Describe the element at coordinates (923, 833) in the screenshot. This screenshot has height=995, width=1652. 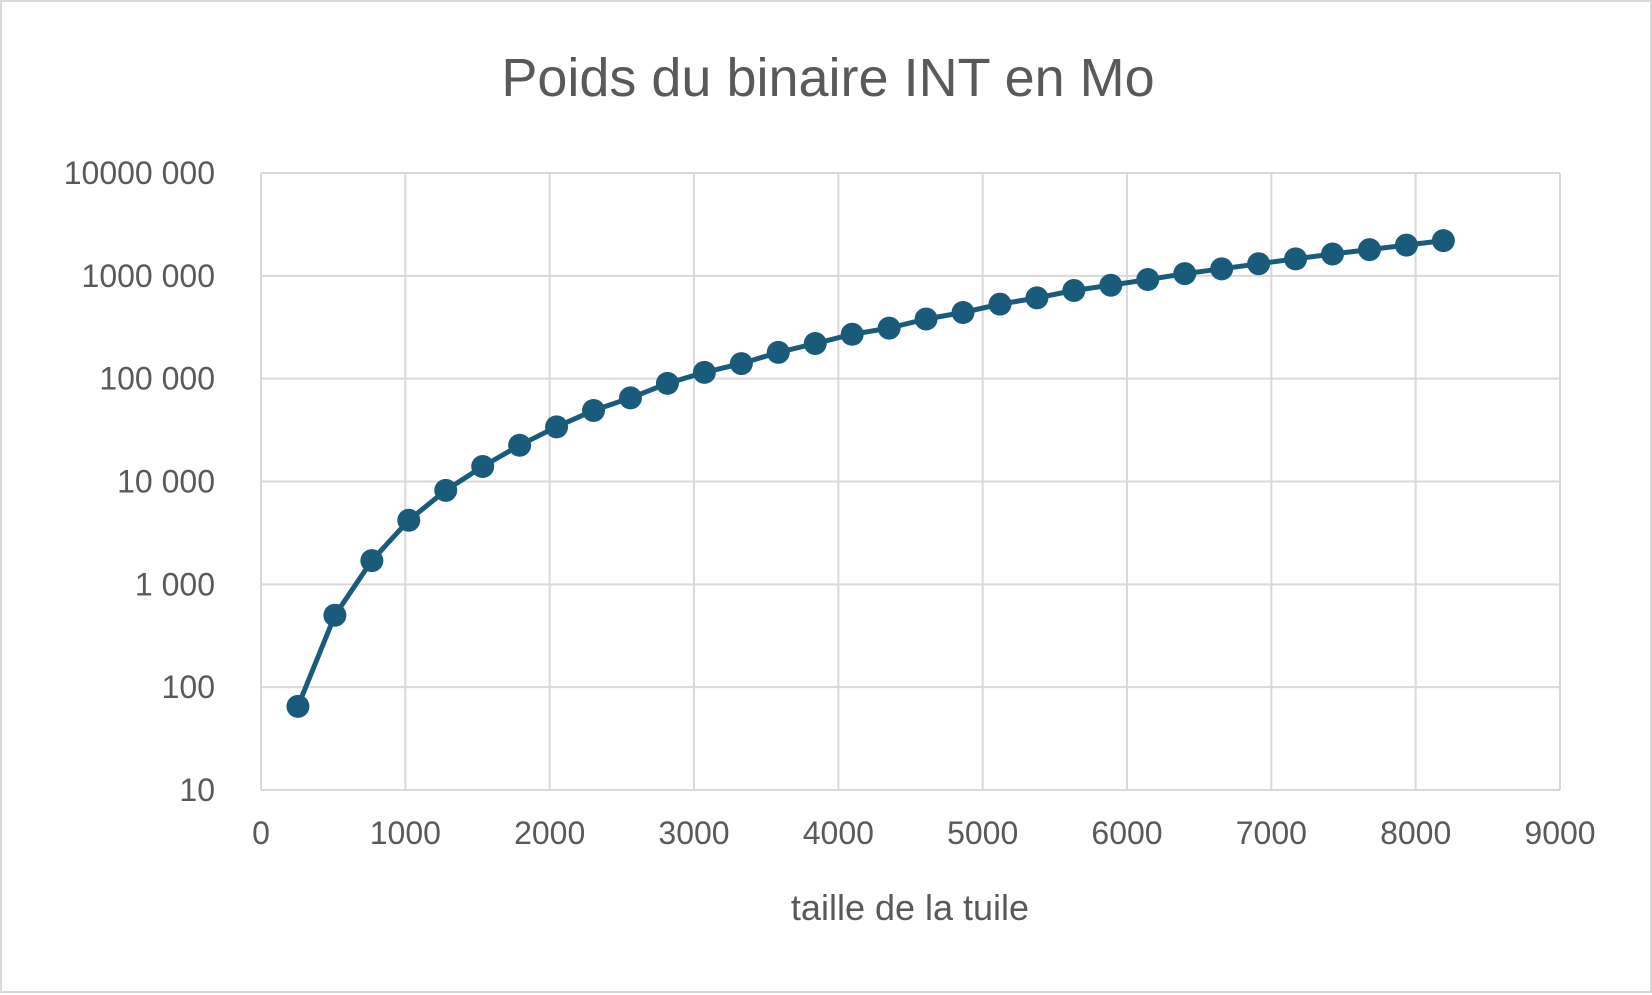
I see `x-axis-ticks: 0 1000 2000 3000 4000 5000 6000 7000 8000 9000` at that location.